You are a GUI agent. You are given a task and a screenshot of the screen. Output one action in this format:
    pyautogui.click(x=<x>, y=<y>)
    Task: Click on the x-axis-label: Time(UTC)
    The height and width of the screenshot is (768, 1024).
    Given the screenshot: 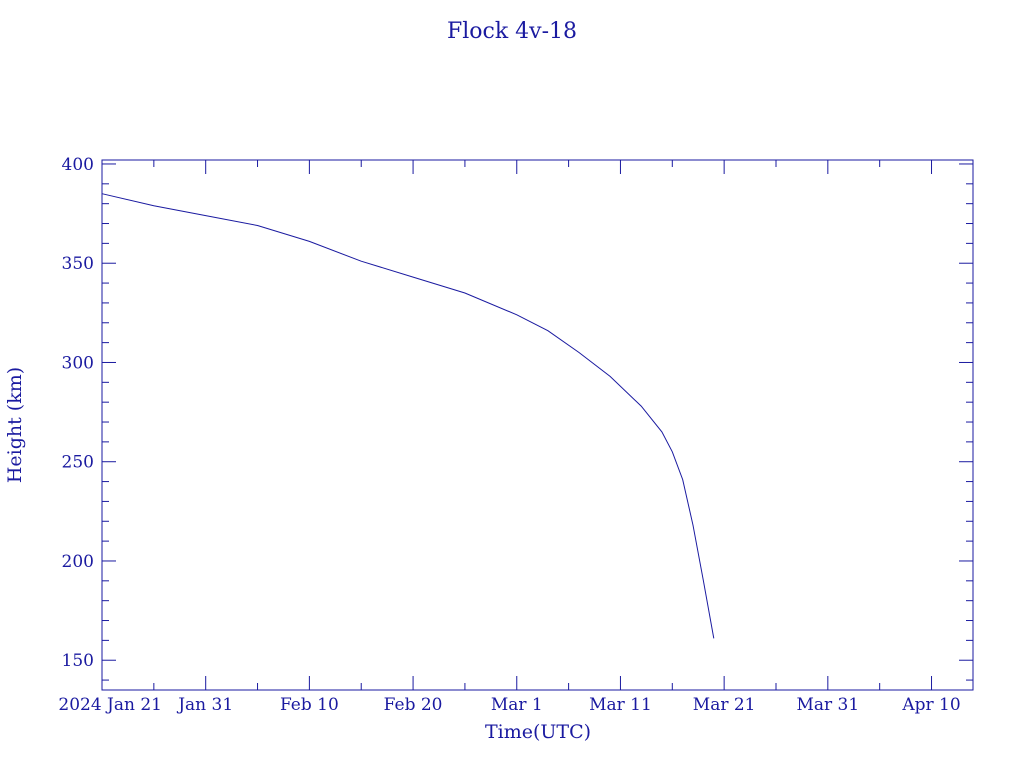 What is the action you would take?
    pyautogui.click(x=538, y=732)
    